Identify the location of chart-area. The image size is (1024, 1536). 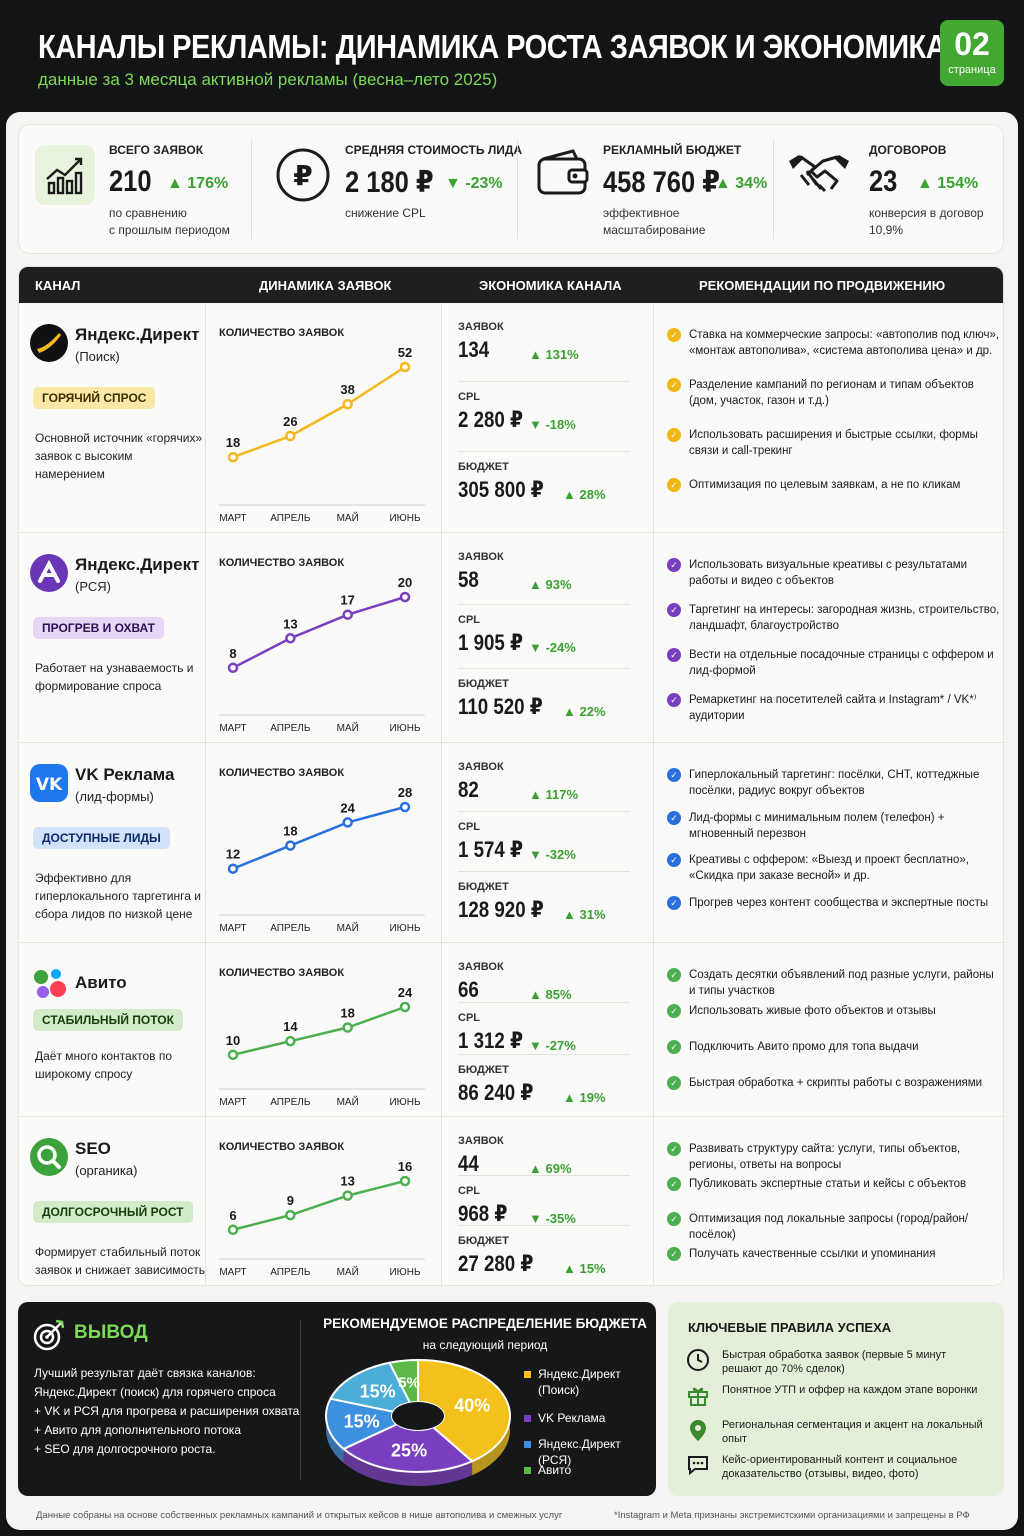
(319, 1220).